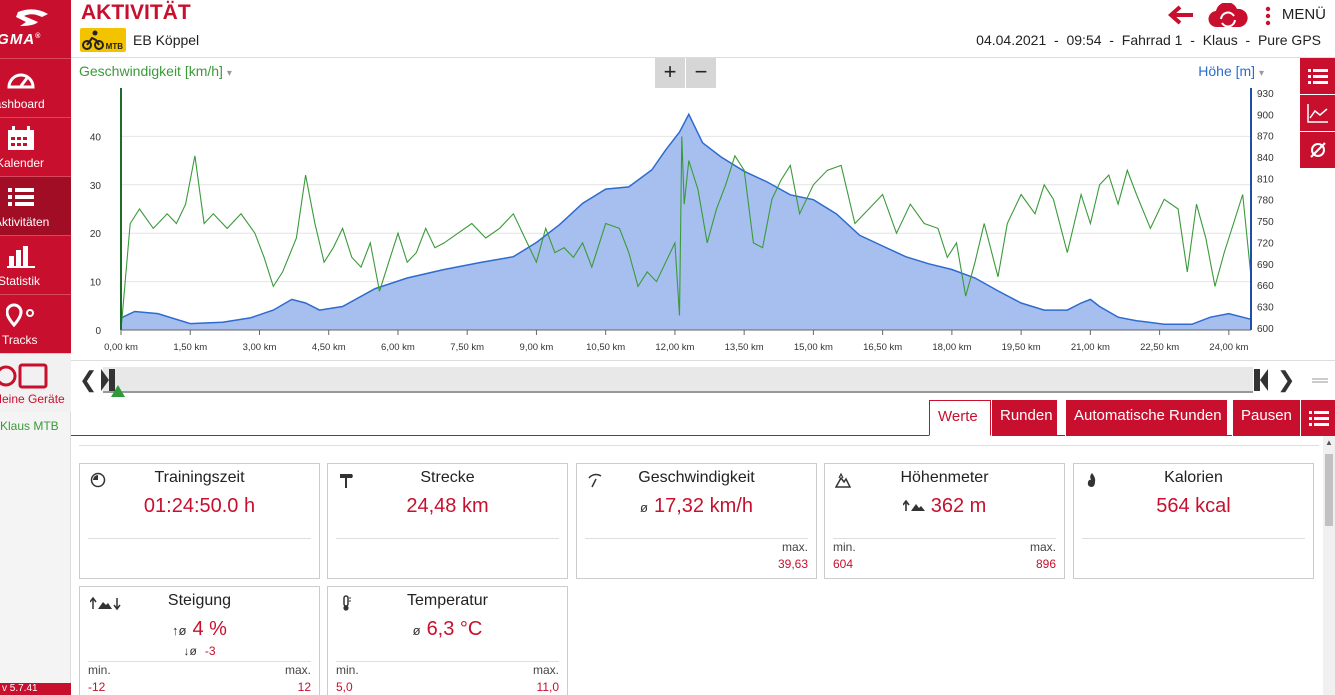  Describe the element at coordinates (136, 12) in the screenshot. I see `page-title: AKTIVITÄT` at that location.